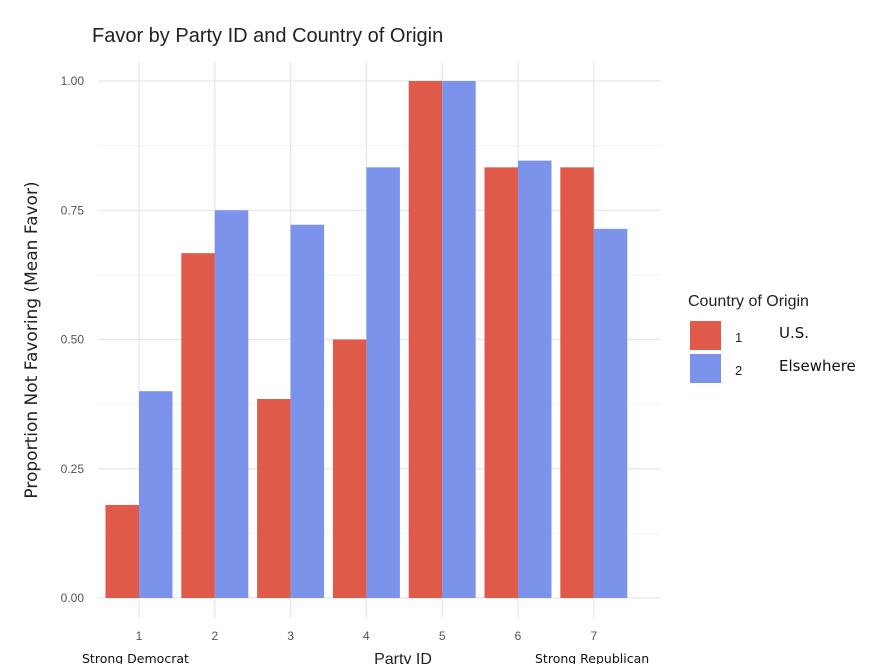 This screenshot has height=664, width=871. What do you see at coordinates (73, 469) in the screenshot?
I see `y-tick-label: 0.25` at bounding box center [73, 469].